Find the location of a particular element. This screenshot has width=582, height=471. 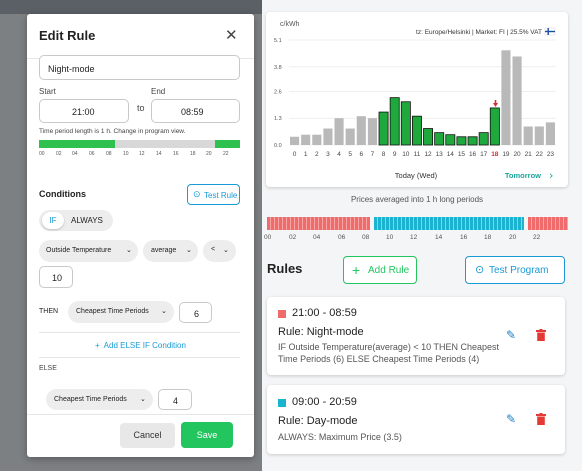

rule-description: ALWAYS: Maximum Price (3.5) is located at coordinates (340, 437).